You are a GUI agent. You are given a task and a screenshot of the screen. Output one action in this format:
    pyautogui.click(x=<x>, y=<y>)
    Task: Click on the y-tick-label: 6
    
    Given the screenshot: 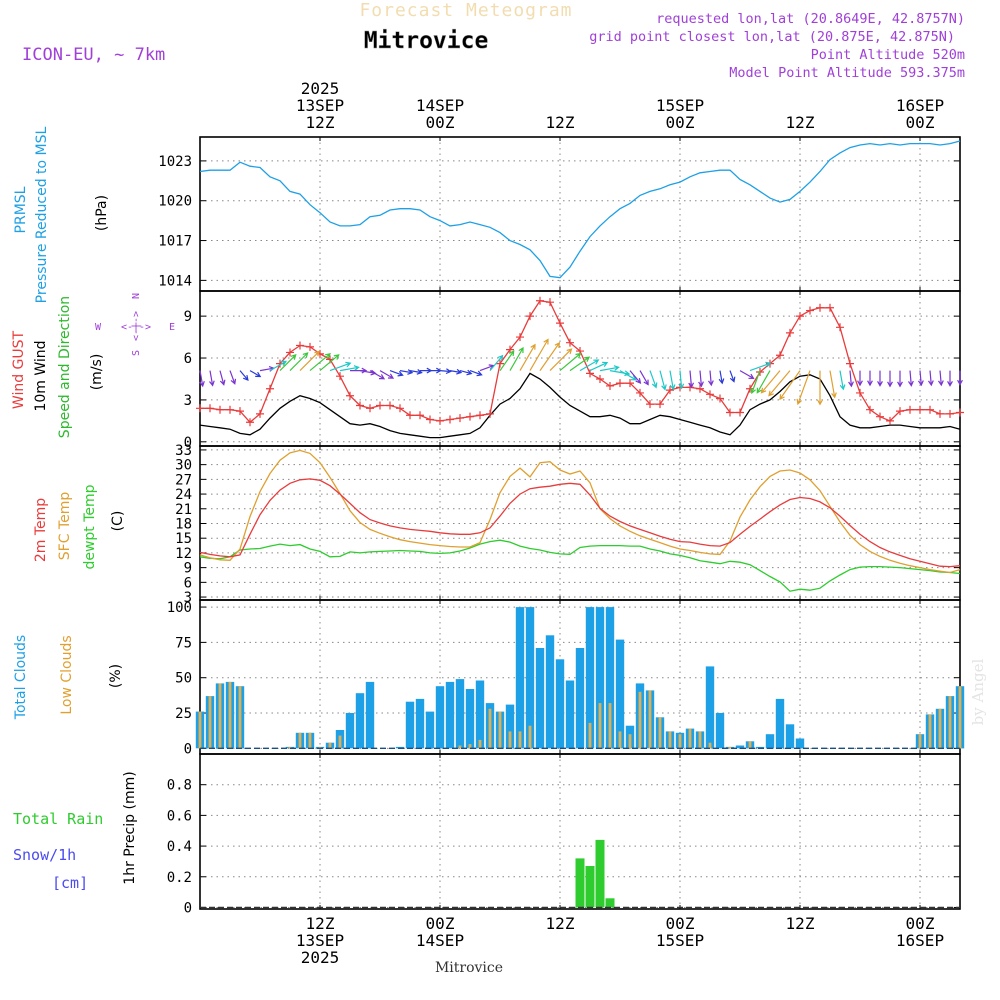 What is the action you would take?
    pyautogui.click(x=188, y=359)
    